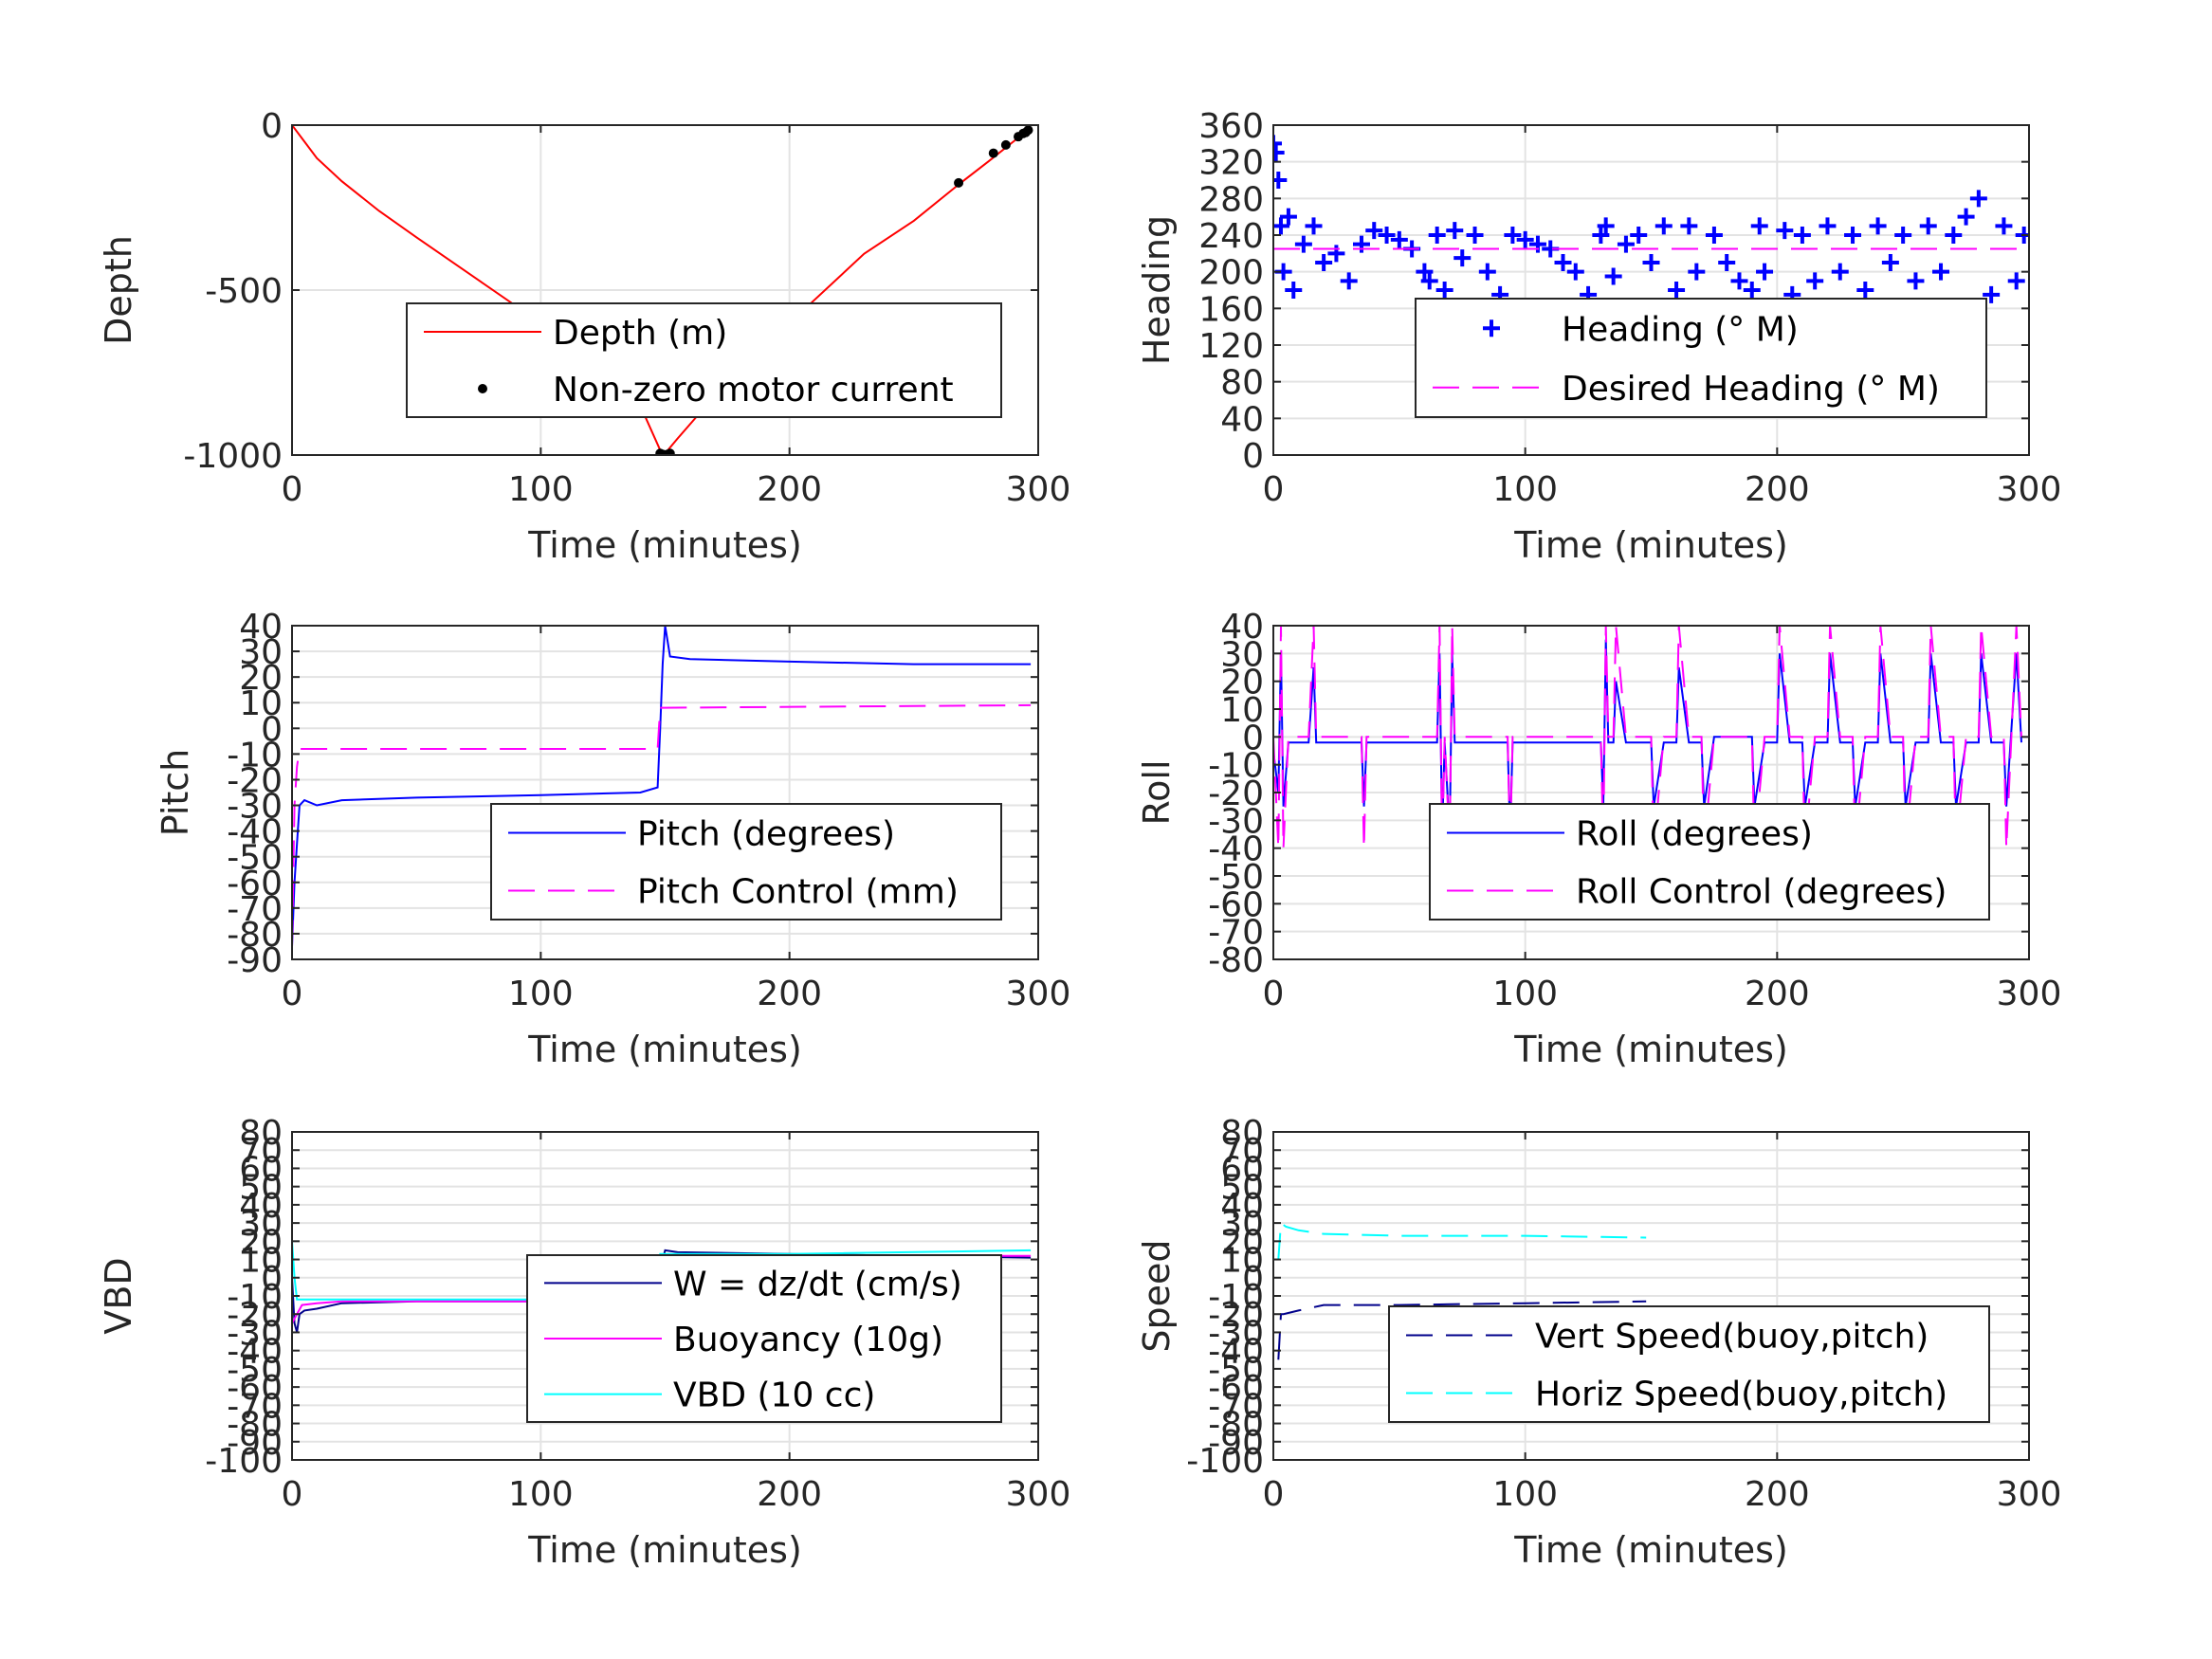 The height and width of the screenshot is (1659, 2212). What do you see at coordinates (1651, 290) in the screenshot?
I see `heading-axes-frame` at bounding box center [1651, 290].